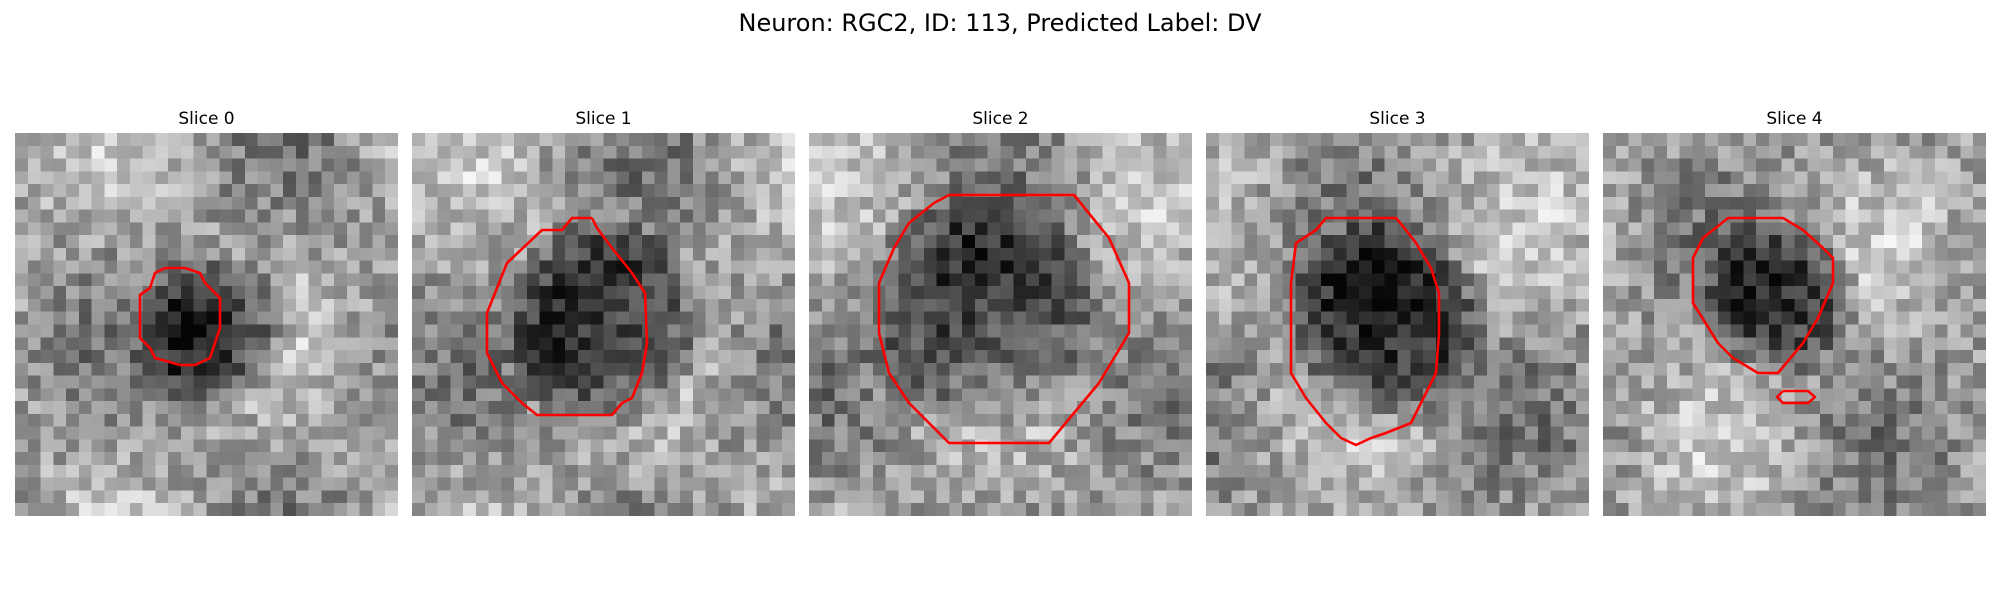 This screenshot has width=2000, height=600. I want to click on slice-panel-2: Slice 2, so click(1000, 312).